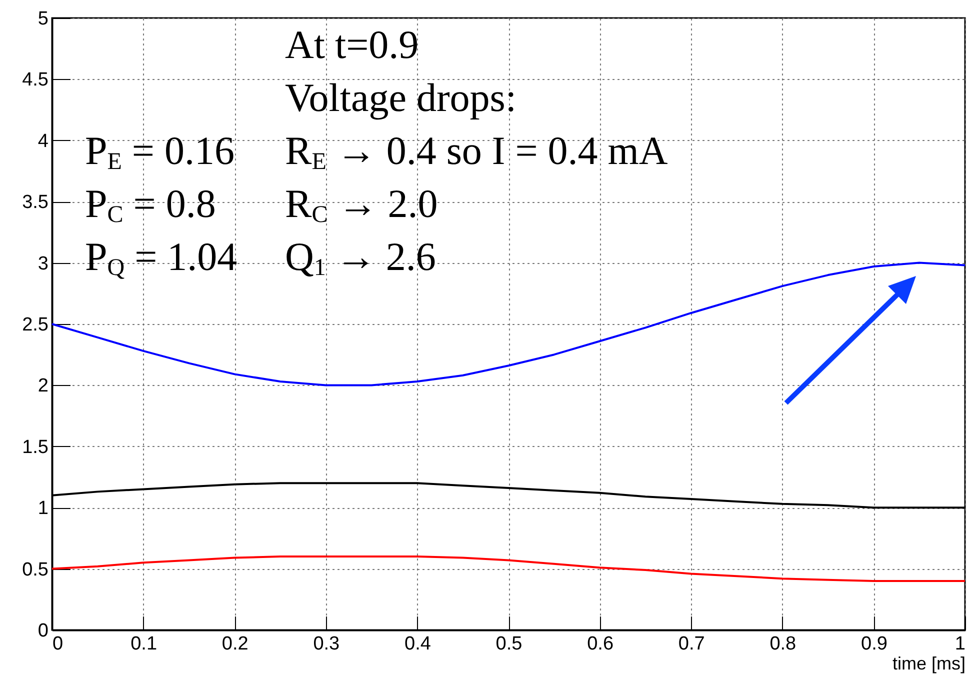 The height and width of the screenshot is (686, 970). What do you see at coordinates (43, 509) in the screenshot?
I see `y-tick-label: 1` at bounding box center [43, 509].